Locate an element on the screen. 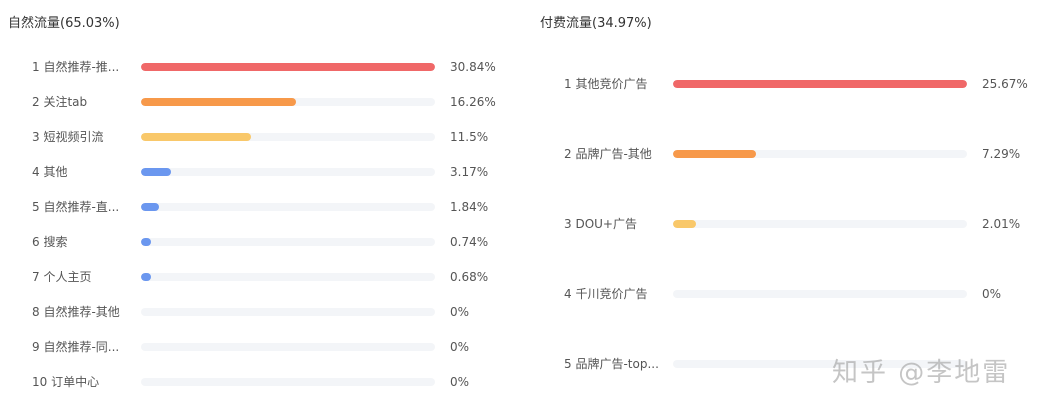 The height and width of the screenshot is (414, 1059). category-label: 4 千川竞价广告 is located at coordinates (606, 294).